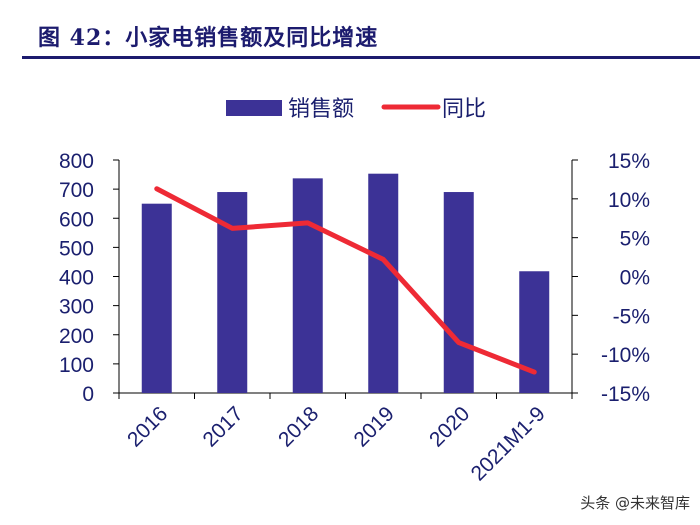 Image resolution: width=700 pixels, height=525 pixels. Describe the element at coordinates (76, 161) in the screenshot. I see `left-tick-label: 800` at that location.